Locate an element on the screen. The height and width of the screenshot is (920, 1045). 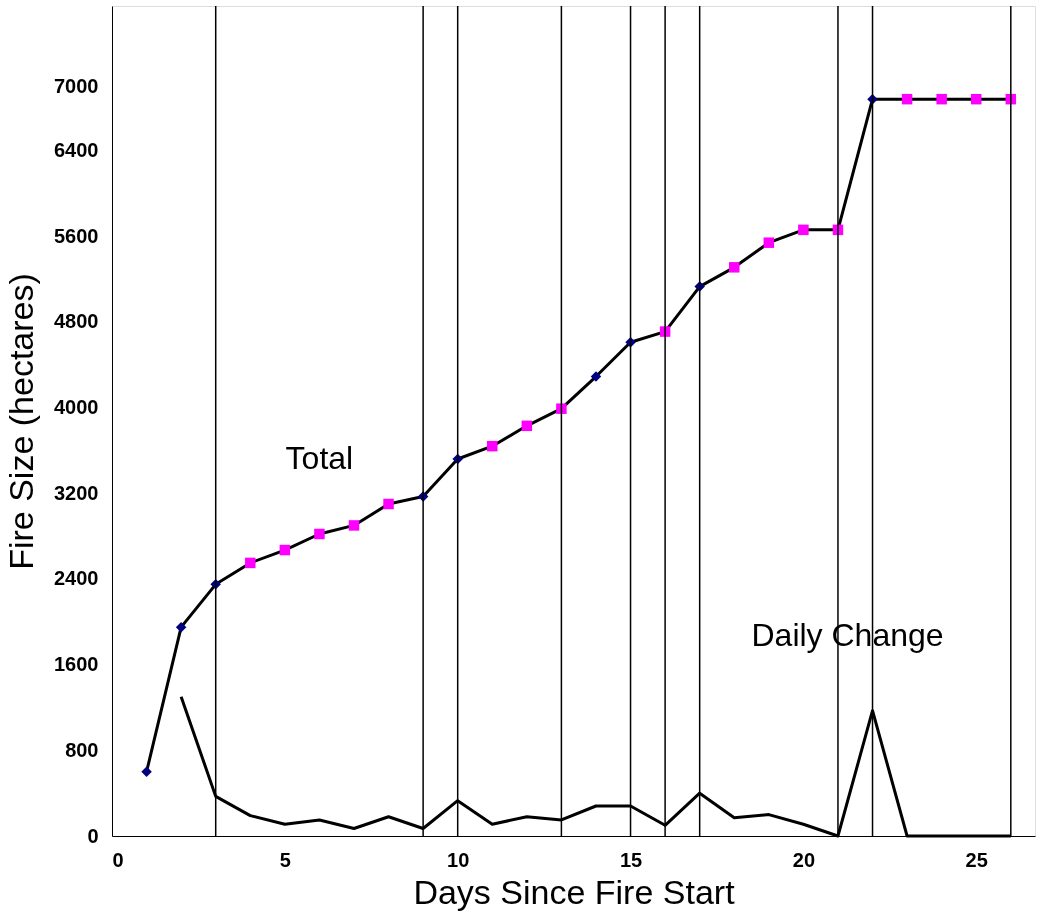
y-tick-label: 2400 is located at coordinates (76, 578).